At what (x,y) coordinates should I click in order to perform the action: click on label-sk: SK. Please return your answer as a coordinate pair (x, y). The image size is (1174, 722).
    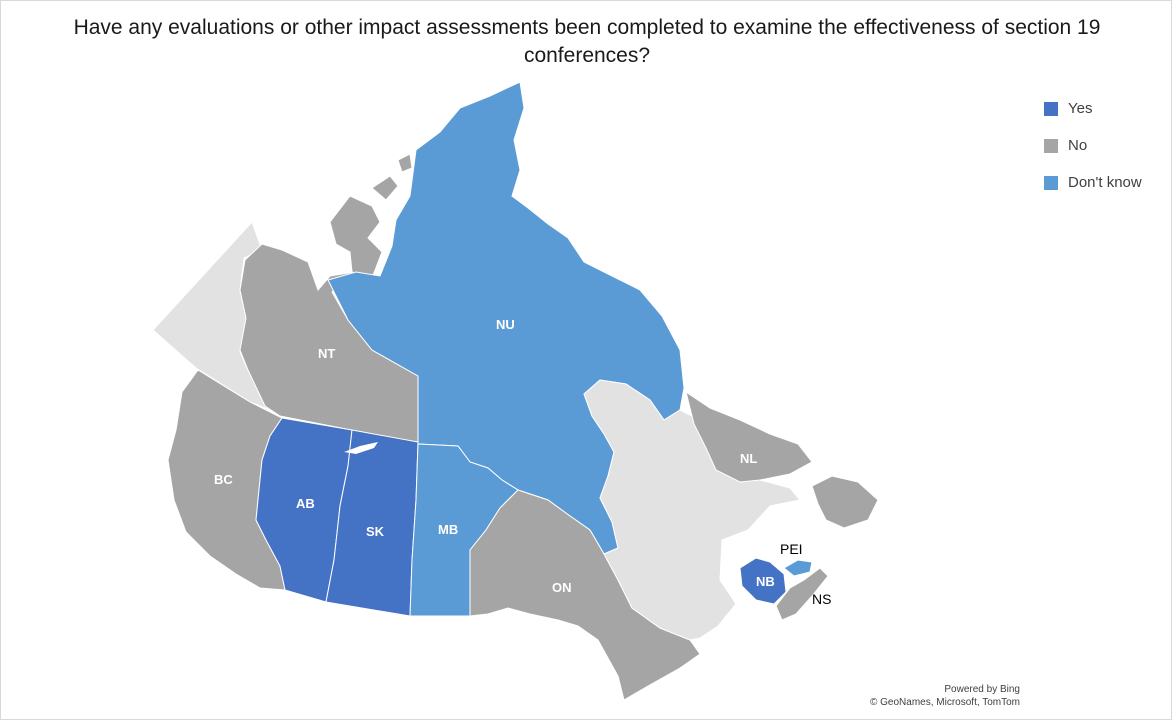
    Looking at the image, I should click on (375, 531).